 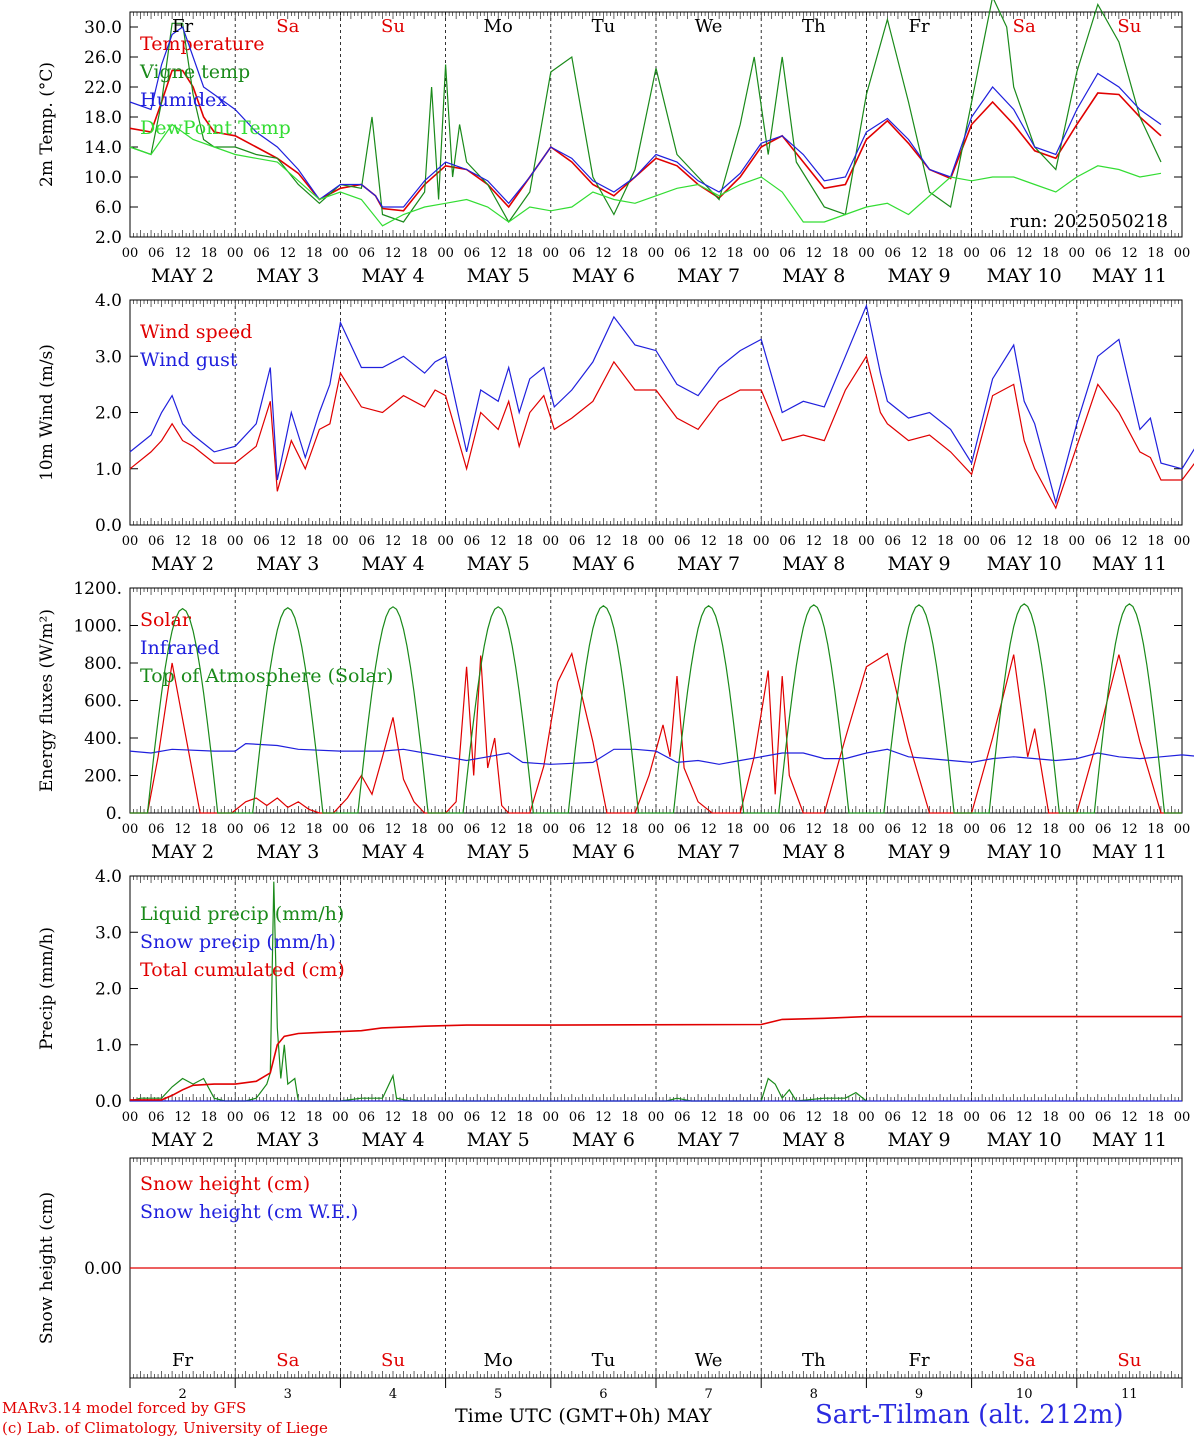 I want to click on y-tick-label: 10.0, so click(x=103, y=178).